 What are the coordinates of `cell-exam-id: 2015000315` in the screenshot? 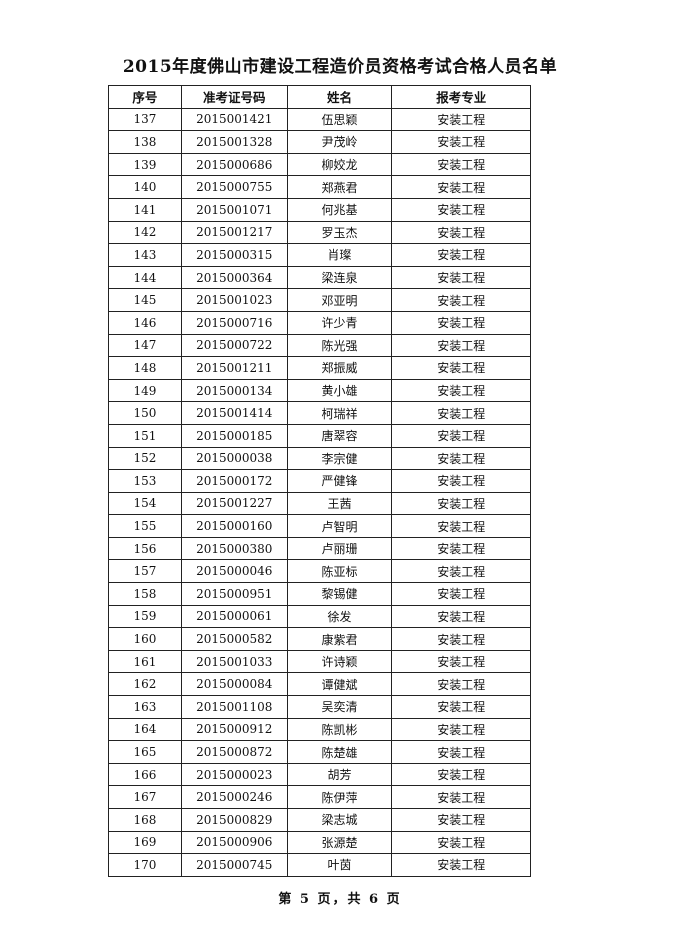 It's located at (234, 255).